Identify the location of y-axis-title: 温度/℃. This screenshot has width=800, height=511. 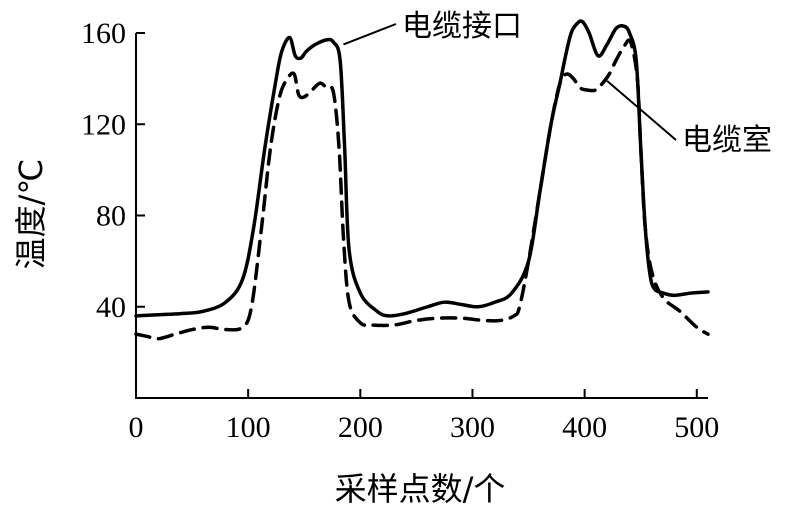
(31, 214).